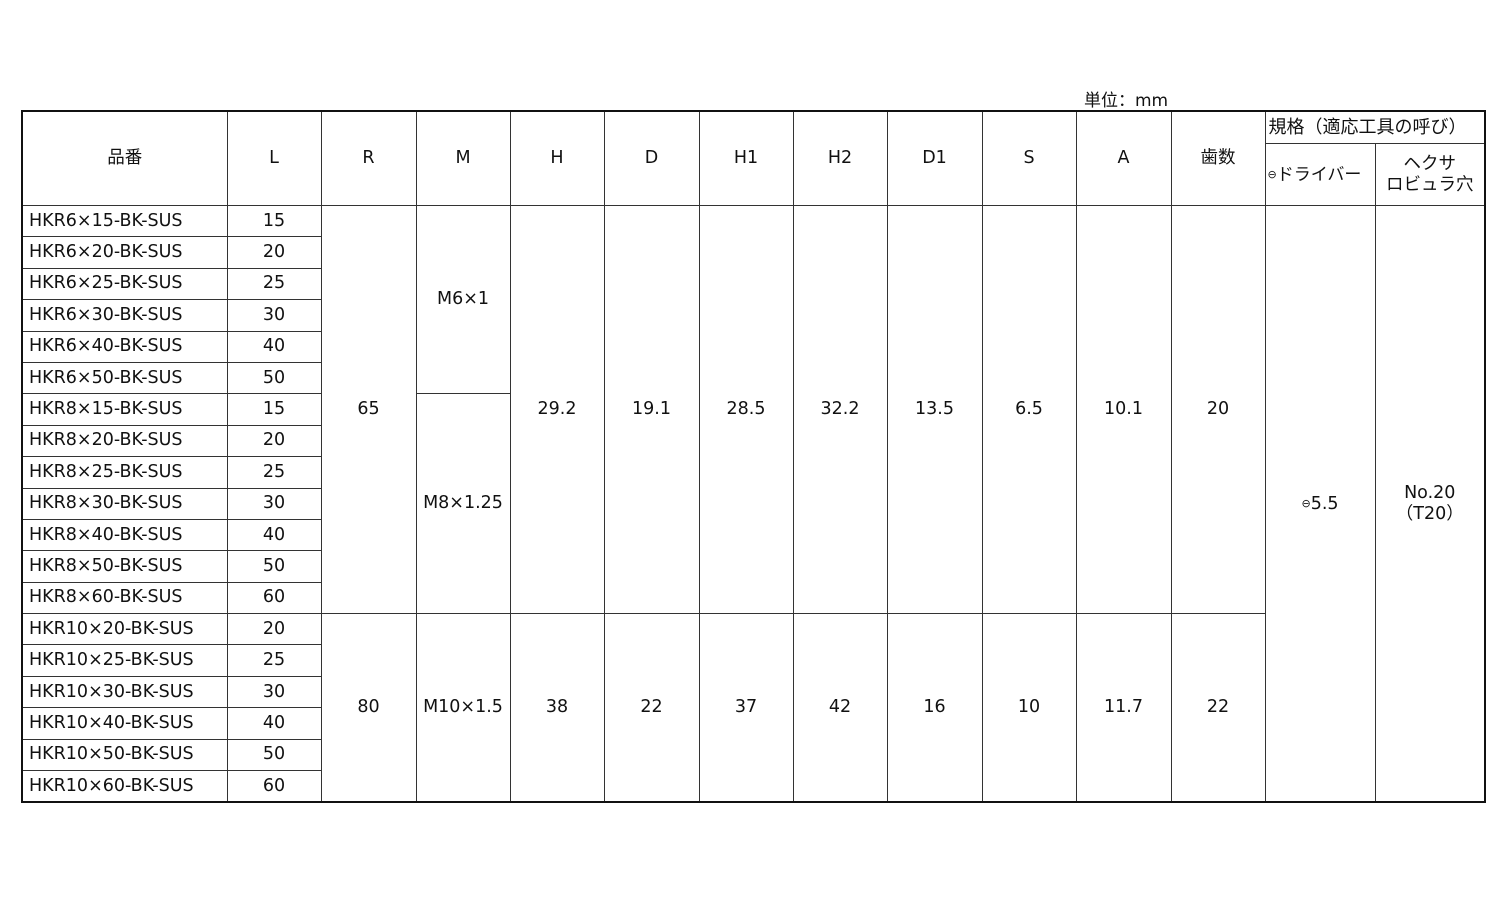 This screenshot has width=1500, height=900. Describe the element at coordinates (1218, 708) in the screenshot. I see `teeth-cell: 22` at that location.